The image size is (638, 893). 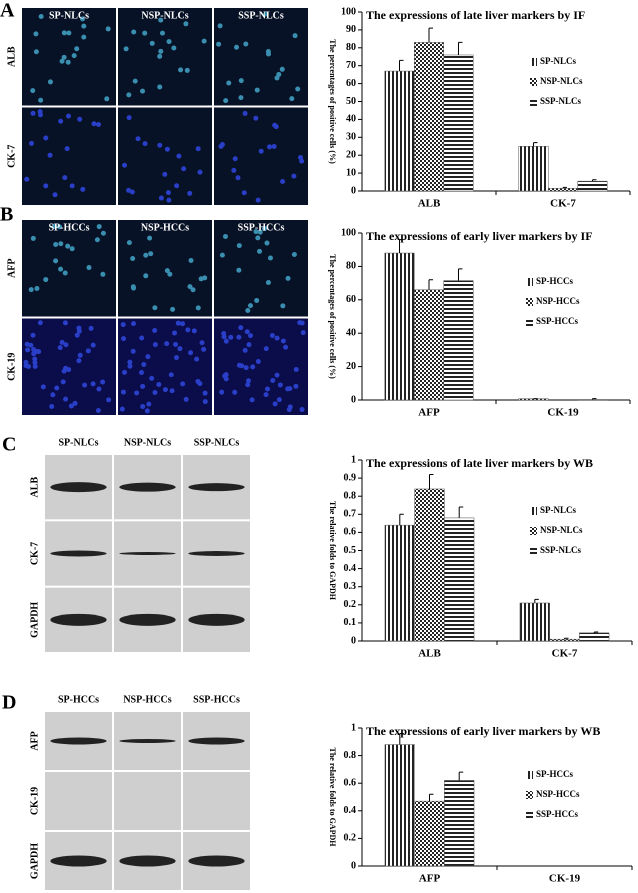 I want to click on row-label: ALB, so click(x=34, y=487).